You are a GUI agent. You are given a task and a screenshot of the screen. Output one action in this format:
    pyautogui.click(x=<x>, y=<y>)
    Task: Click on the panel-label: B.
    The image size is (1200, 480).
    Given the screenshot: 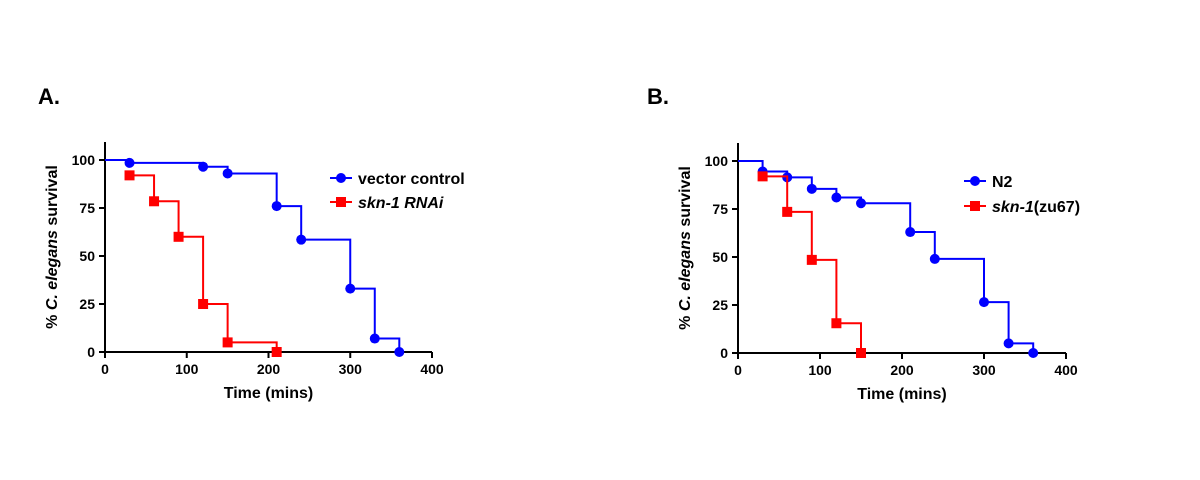 What is the action you would take?
    pyautogui.click(x=658, y=96)
    